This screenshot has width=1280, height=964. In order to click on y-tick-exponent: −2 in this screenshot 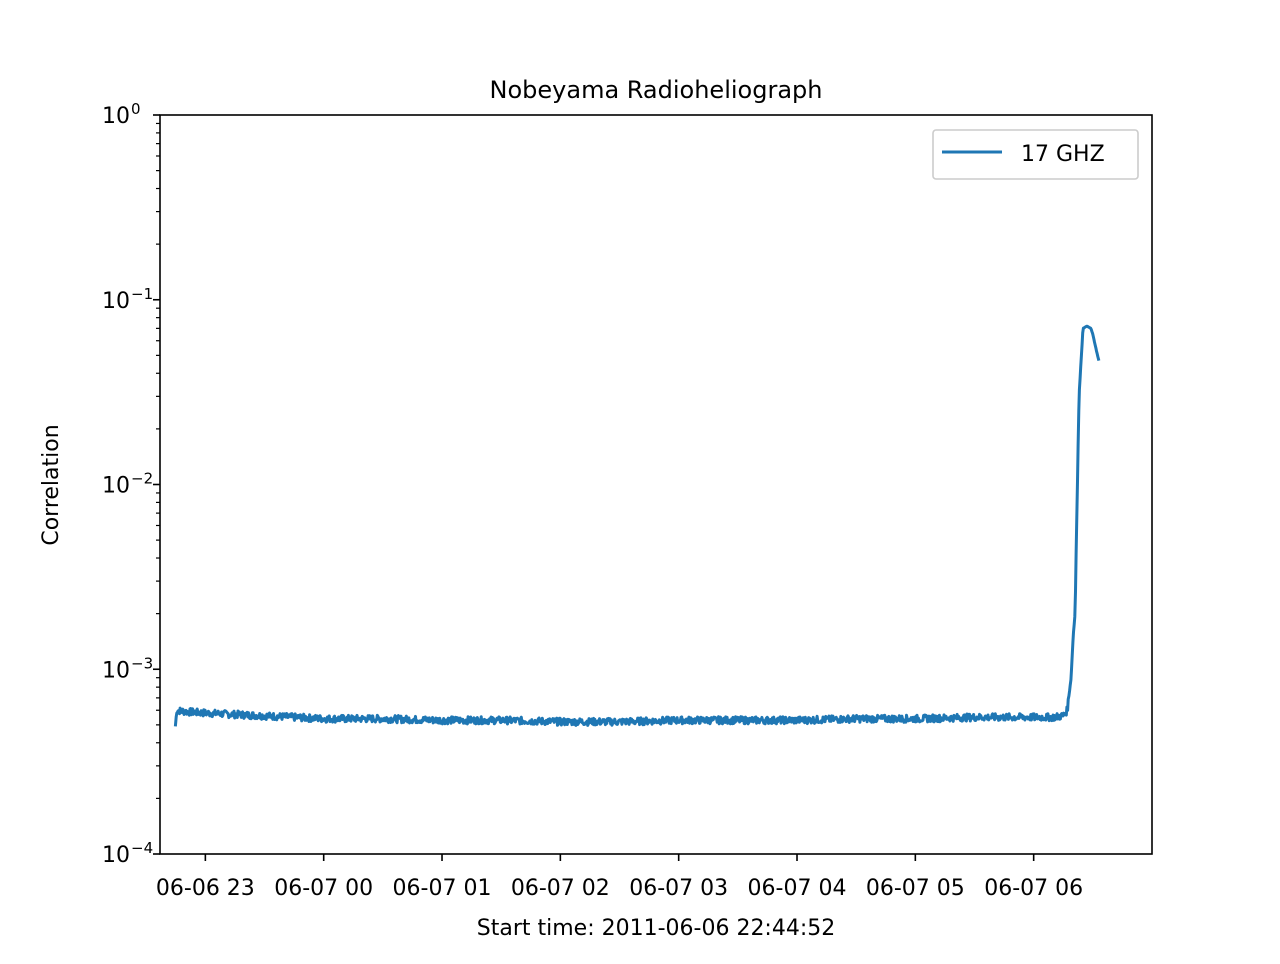, I will do `click(142, 479)`.